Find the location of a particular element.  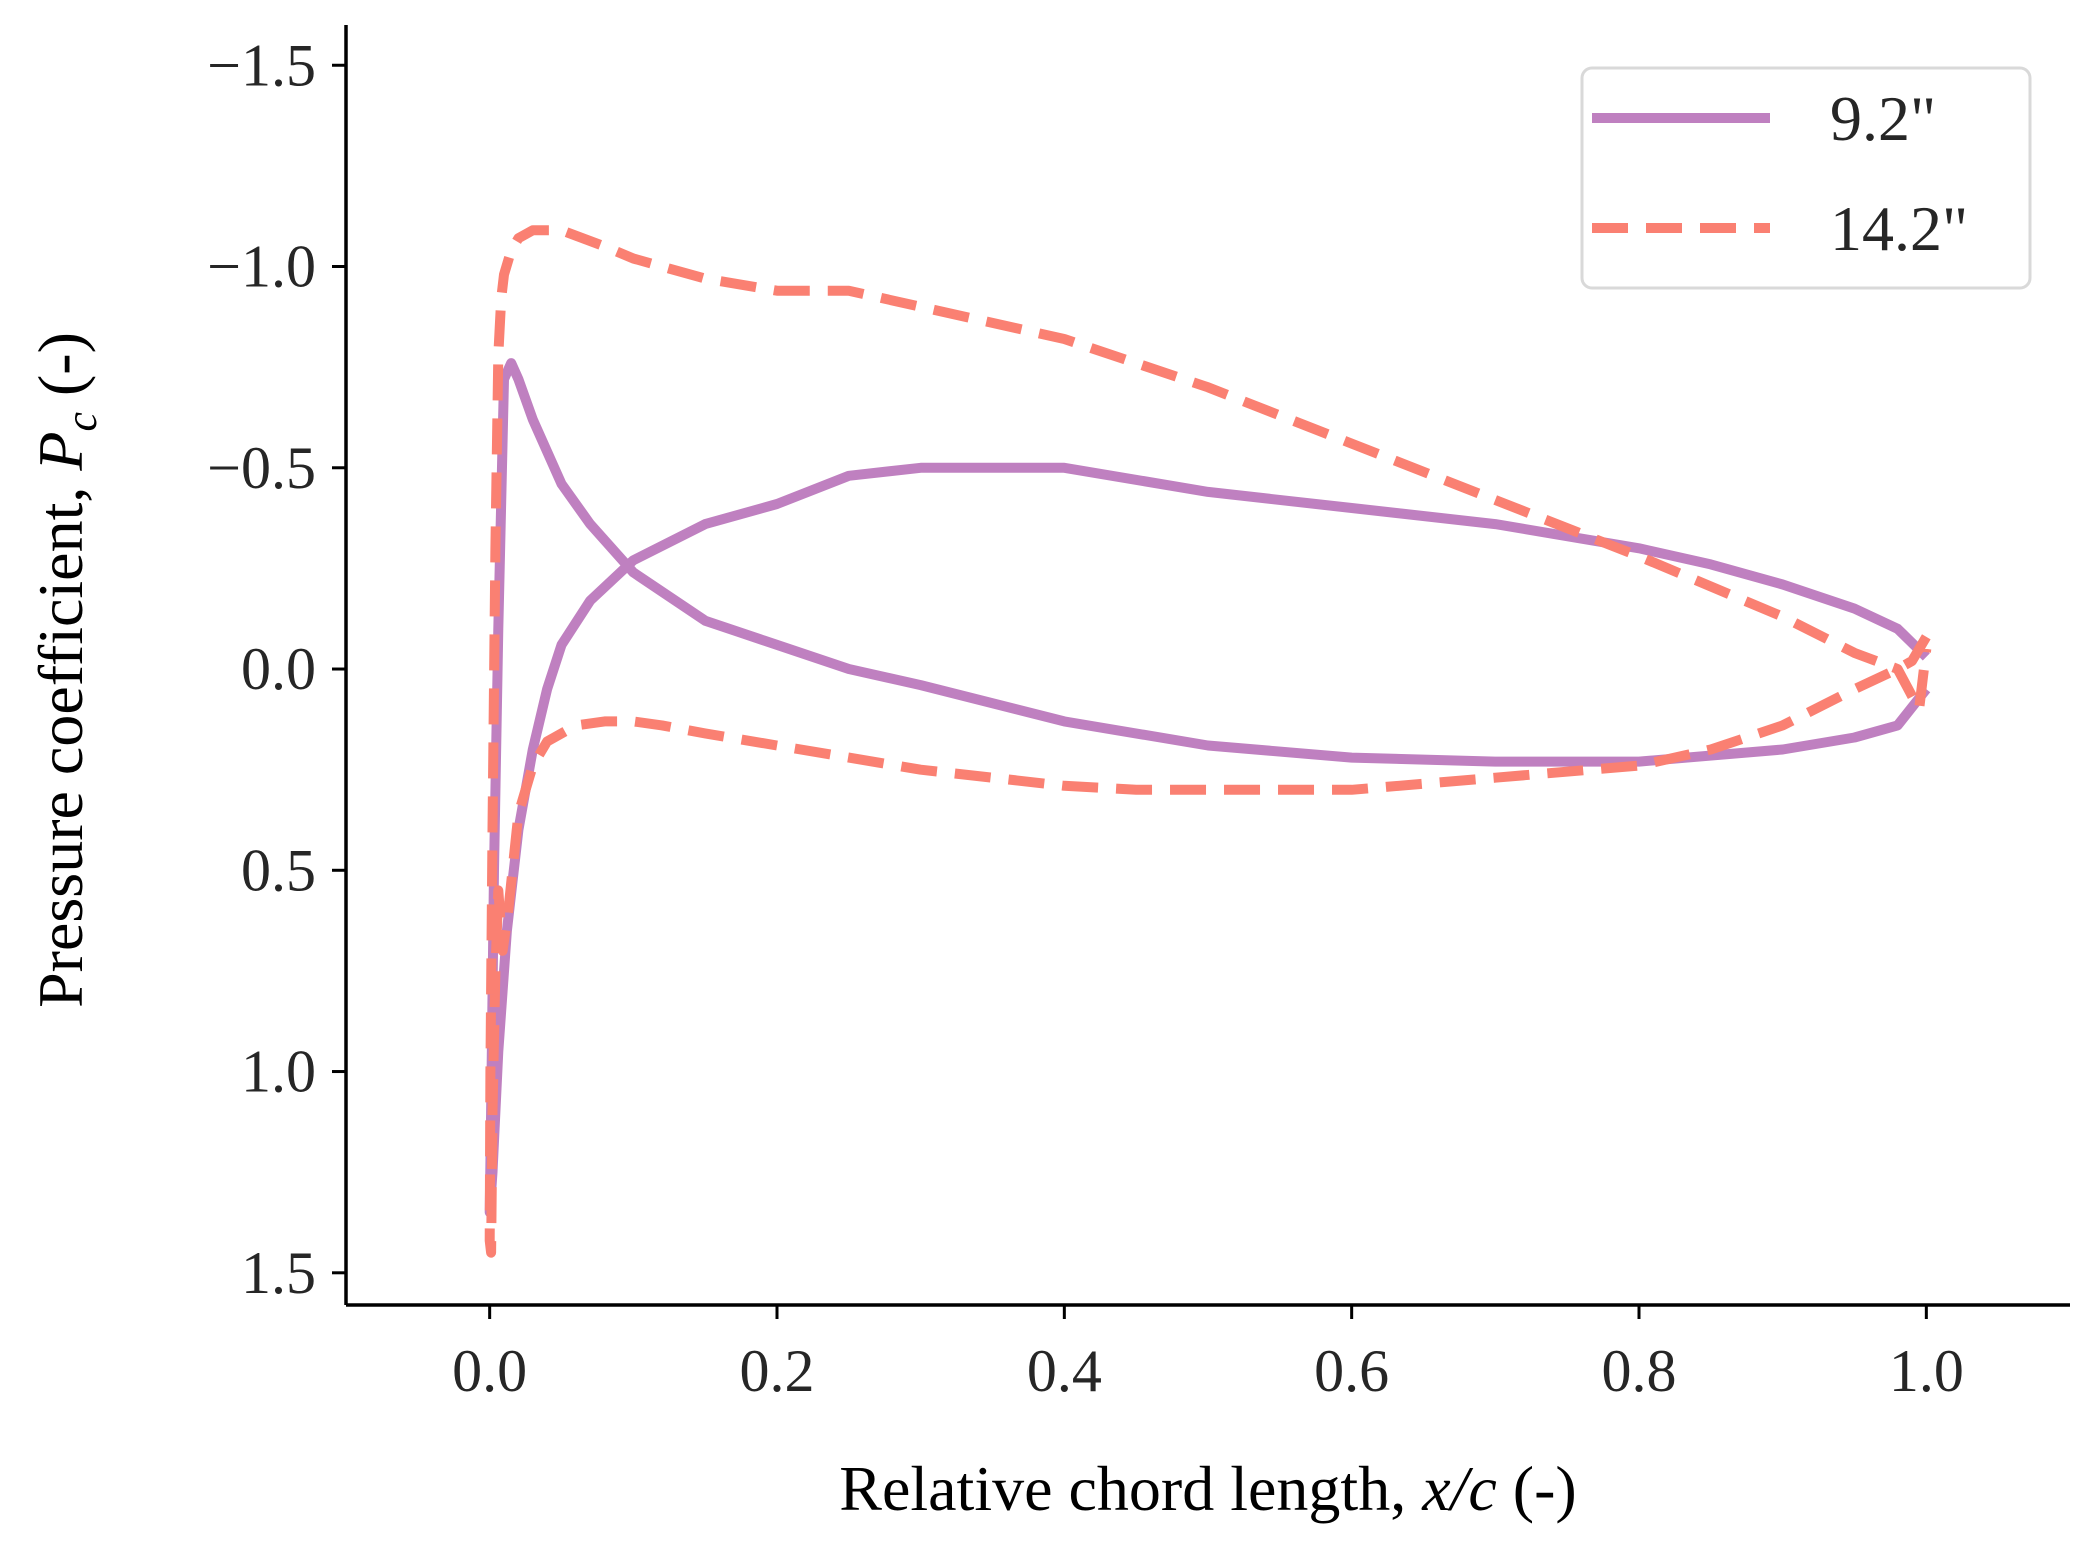

y-axis-label-prefix: Pressure coefficient, is located at coordinates (60, 739).